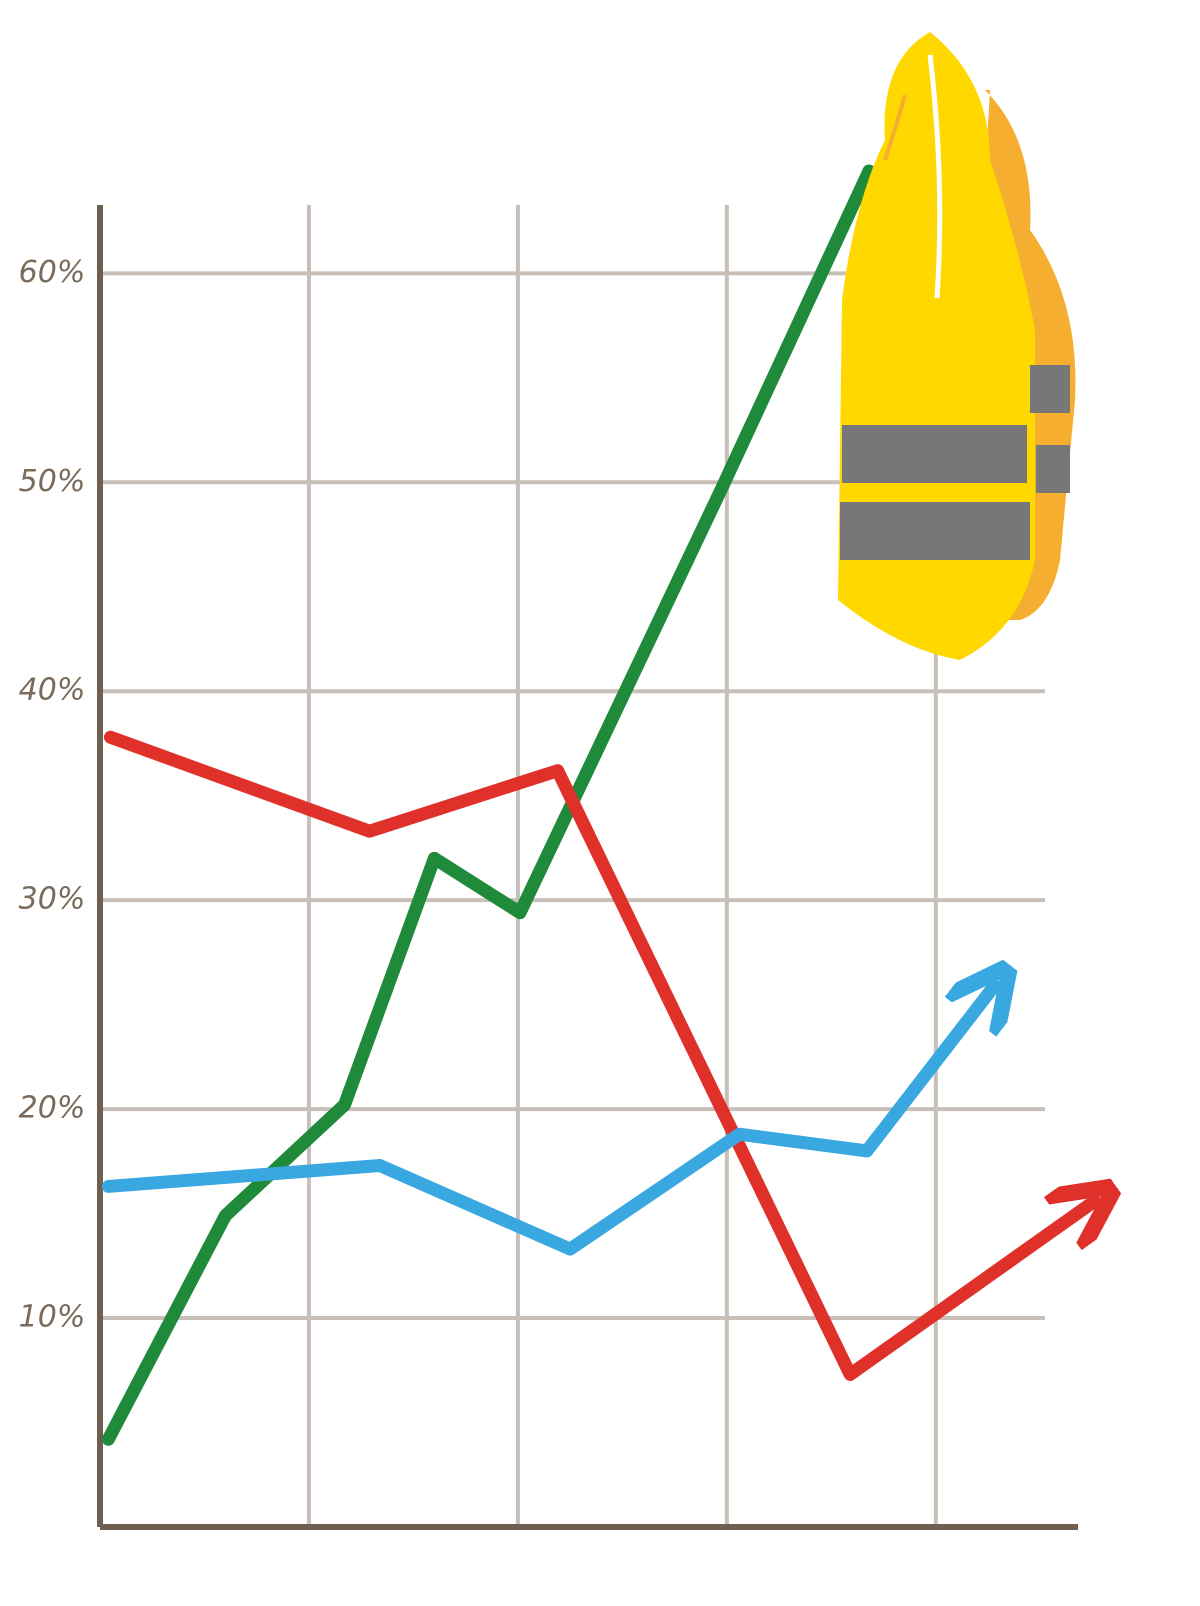 Image resolution: width=1200 pixels, height=1606 pixels. I want to click on y-tick-label: 30%, so click(52, 899).